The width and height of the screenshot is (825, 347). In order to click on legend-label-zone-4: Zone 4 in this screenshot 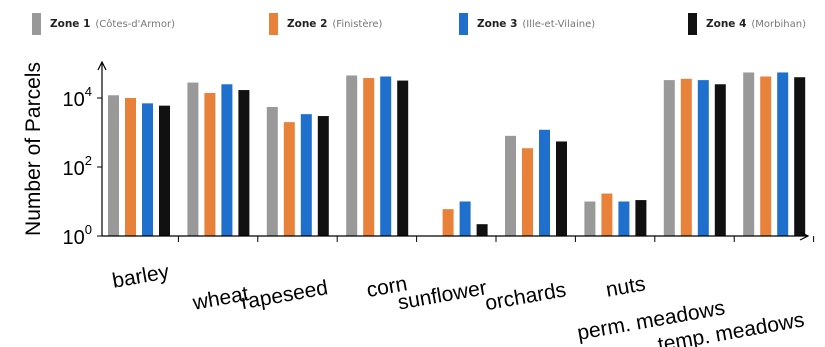, I will do `click(726, 24)`.